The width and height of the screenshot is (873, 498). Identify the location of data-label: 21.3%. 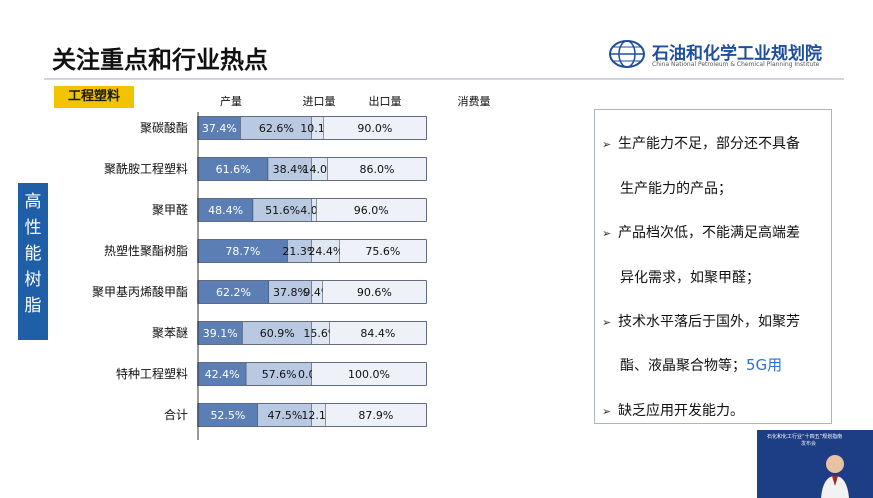
(299, 251).